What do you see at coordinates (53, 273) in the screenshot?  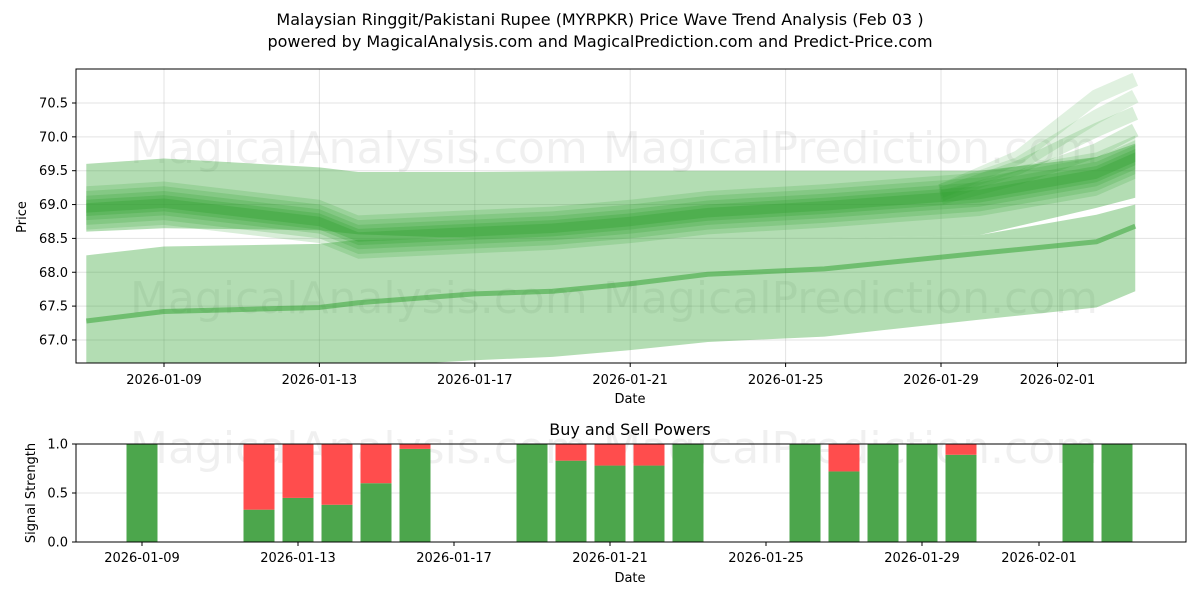 I see `price-y-tick-label: 68.0` at bounding box center [53, 273].